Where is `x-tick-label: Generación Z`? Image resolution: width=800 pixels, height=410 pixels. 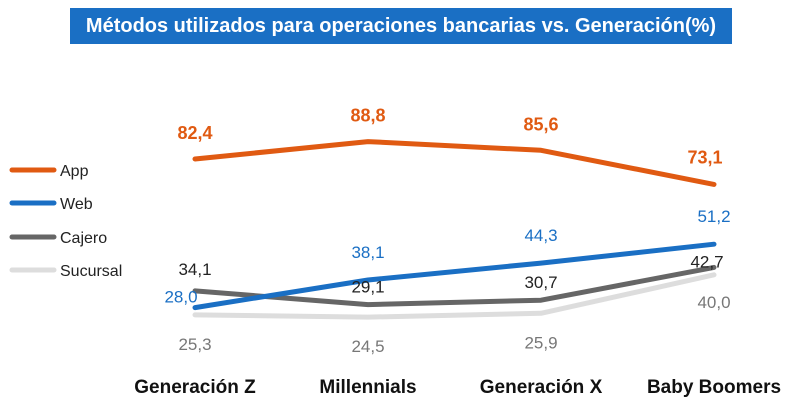 x-tick-label: Generación Z is located at coordinates (195, 387).